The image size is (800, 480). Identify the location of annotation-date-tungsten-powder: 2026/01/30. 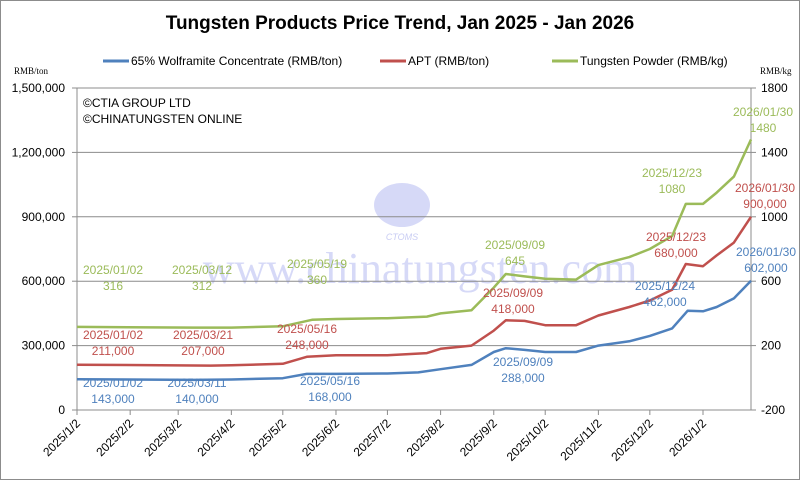
(763, 112).